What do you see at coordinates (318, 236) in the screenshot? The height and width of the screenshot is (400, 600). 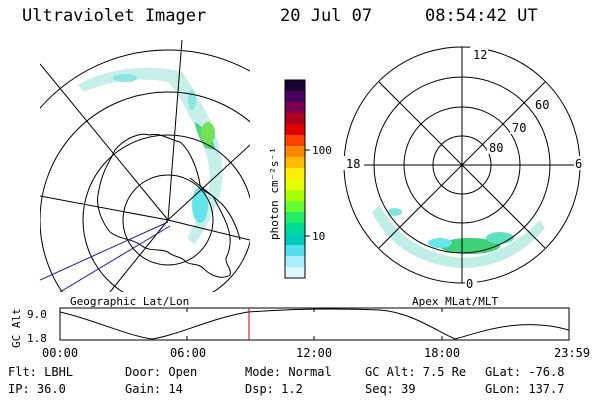 I see `colorbar-tick-10: 10` at bounding box center [318, 236].